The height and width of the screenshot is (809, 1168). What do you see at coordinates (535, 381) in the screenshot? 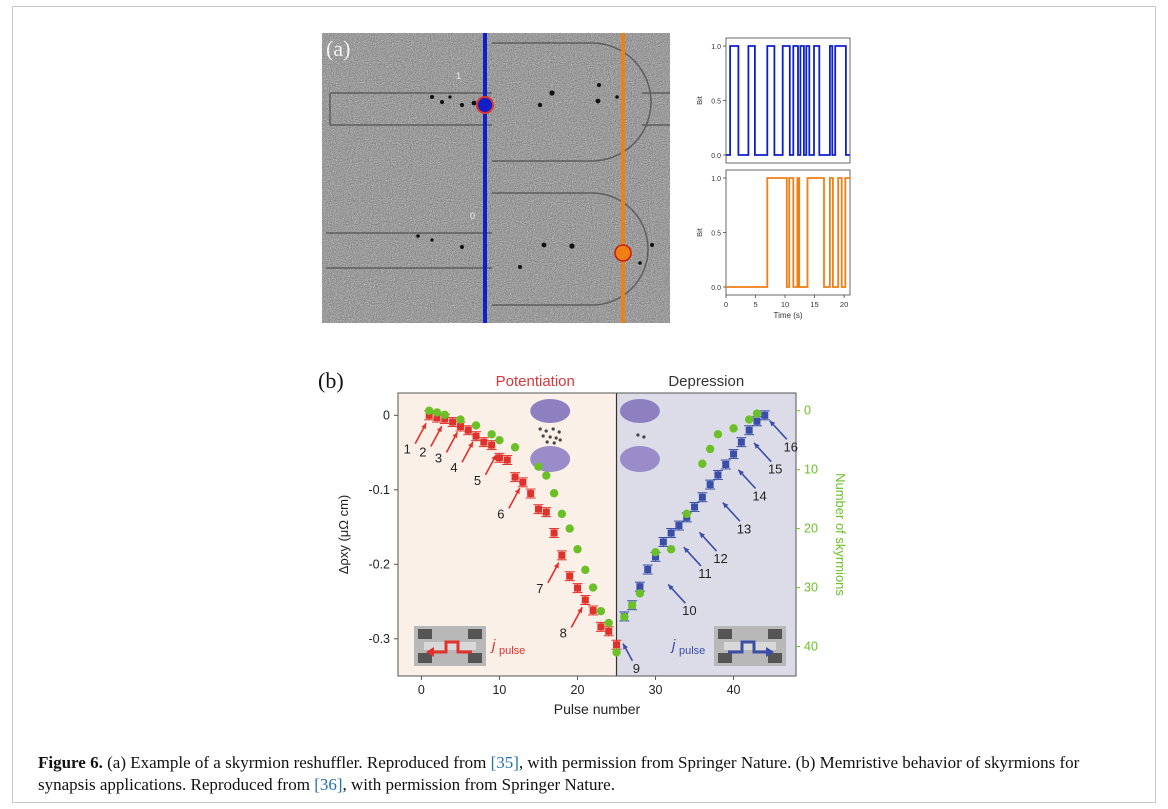
I see `potentiation-title: Potentiation` at bounding box center [535, 381].